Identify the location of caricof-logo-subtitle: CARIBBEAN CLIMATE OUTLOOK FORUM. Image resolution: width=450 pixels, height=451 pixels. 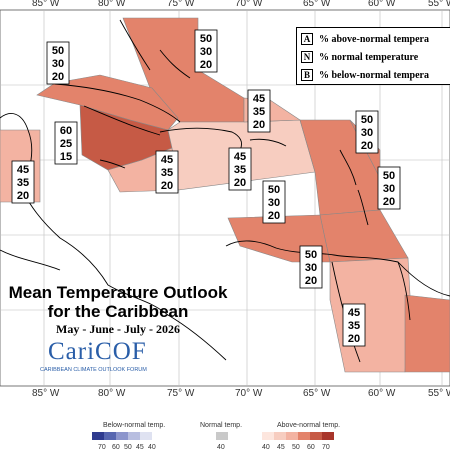
(93, 370).